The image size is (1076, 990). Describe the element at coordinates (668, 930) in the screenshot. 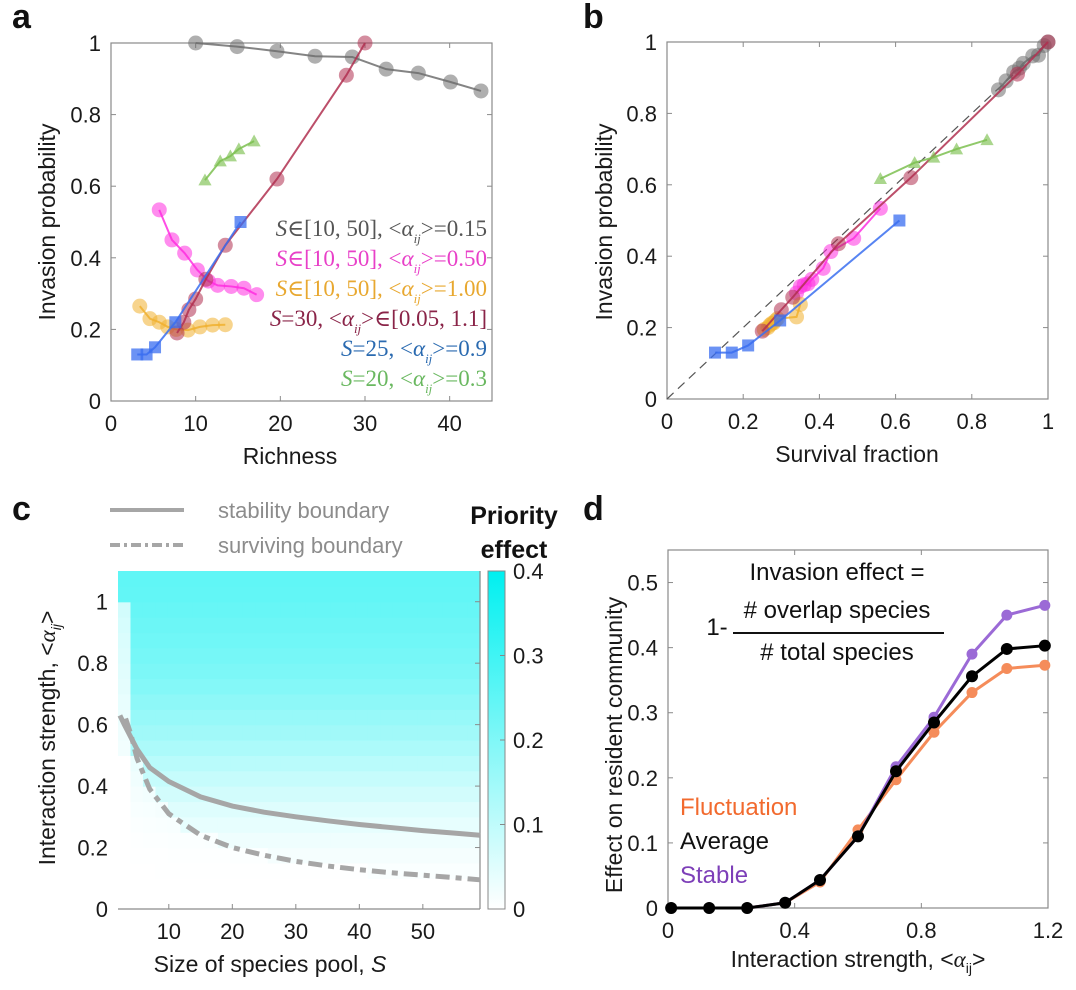

I see `panel-d-xtick-label: 0` at that location.